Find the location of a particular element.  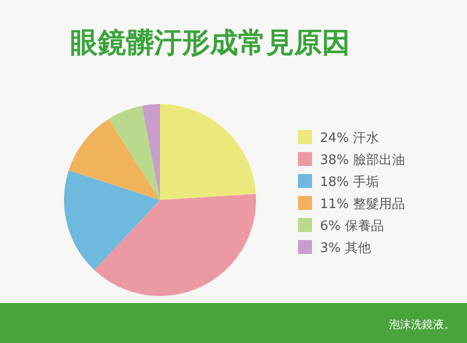

legend-label: 6% 保養品 is located at coordinates (352, 226).